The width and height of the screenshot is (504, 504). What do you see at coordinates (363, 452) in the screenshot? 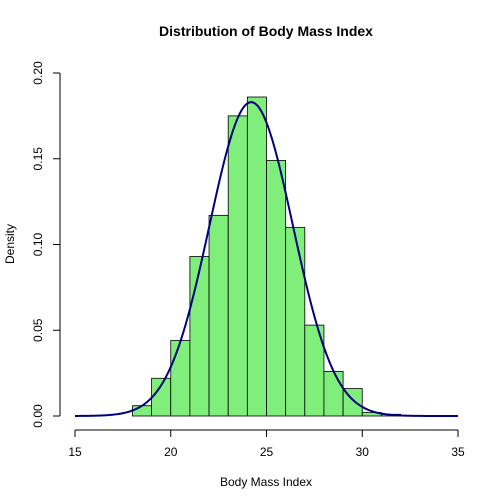
I see `x-tick-label: 30` at bounding box center [363, 452].